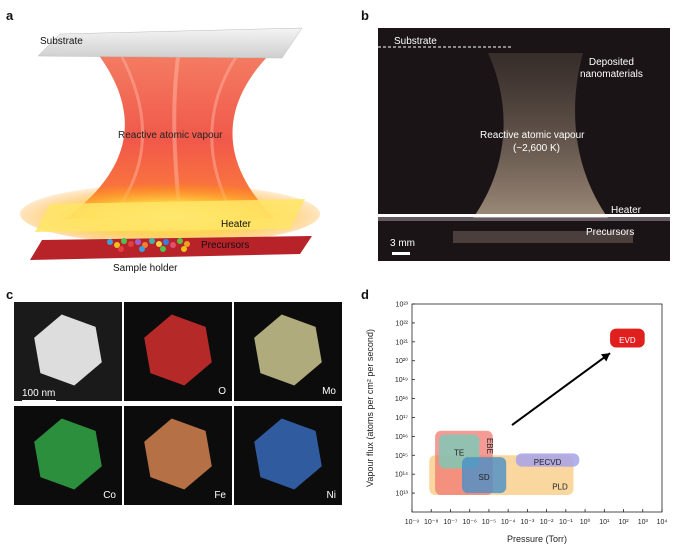 Image resolution: width=679 pixels, height=554 pixels. Describe the element at coordinates (459, 452) in the screenshot. I see `region-label-te: TE` at that location.